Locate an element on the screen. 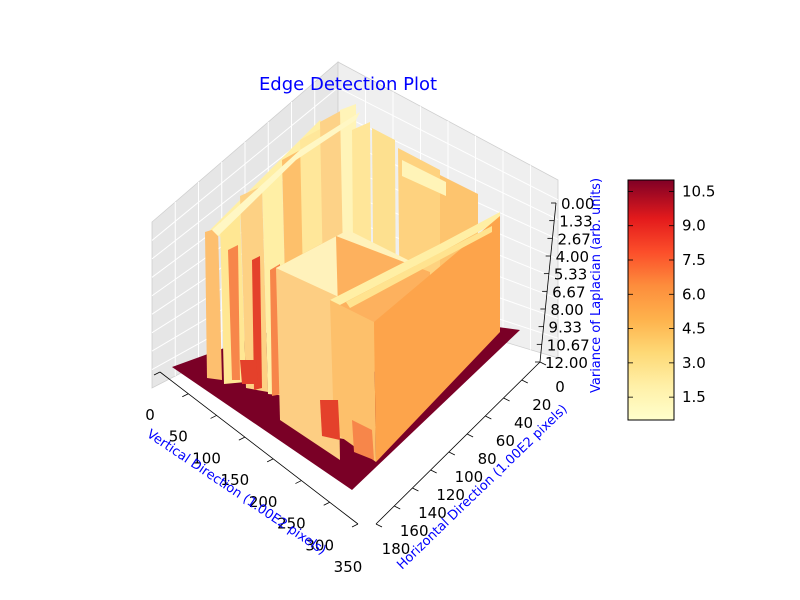 The image size is (800, 600). y-axis-label: Horizontal Direction (1.00E2 pixels) is located at coordinates (482, 487).